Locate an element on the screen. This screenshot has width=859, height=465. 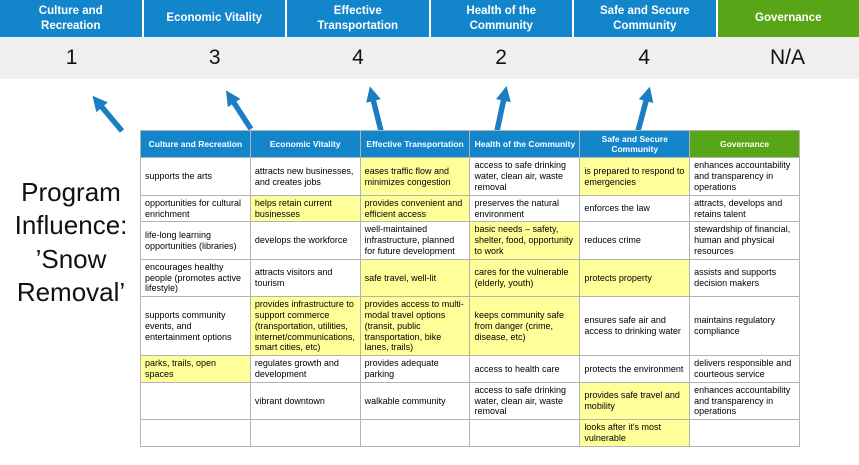
matrix-cell-vibrant-downtown: vibrant downtown is located at coordinates (305, 401).